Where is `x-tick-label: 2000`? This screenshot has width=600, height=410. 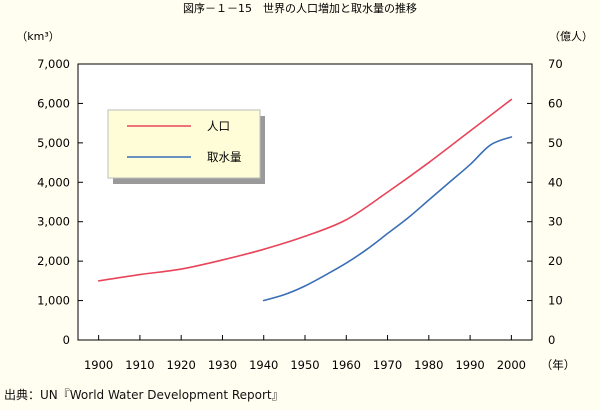
x-tick-label: 2000 is located at coordinates (511, 365).